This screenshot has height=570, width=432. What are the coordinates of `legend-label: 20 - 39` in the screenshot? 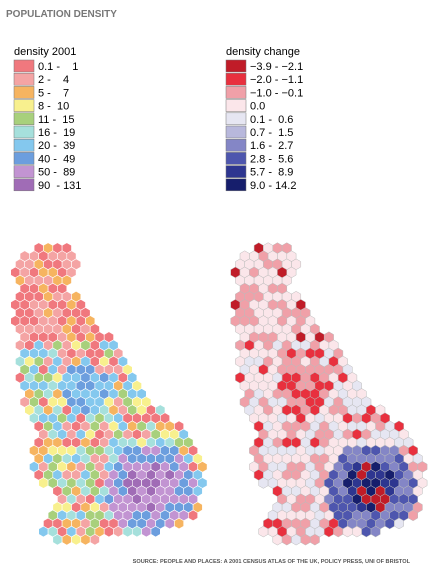 It's located at (56, 146).